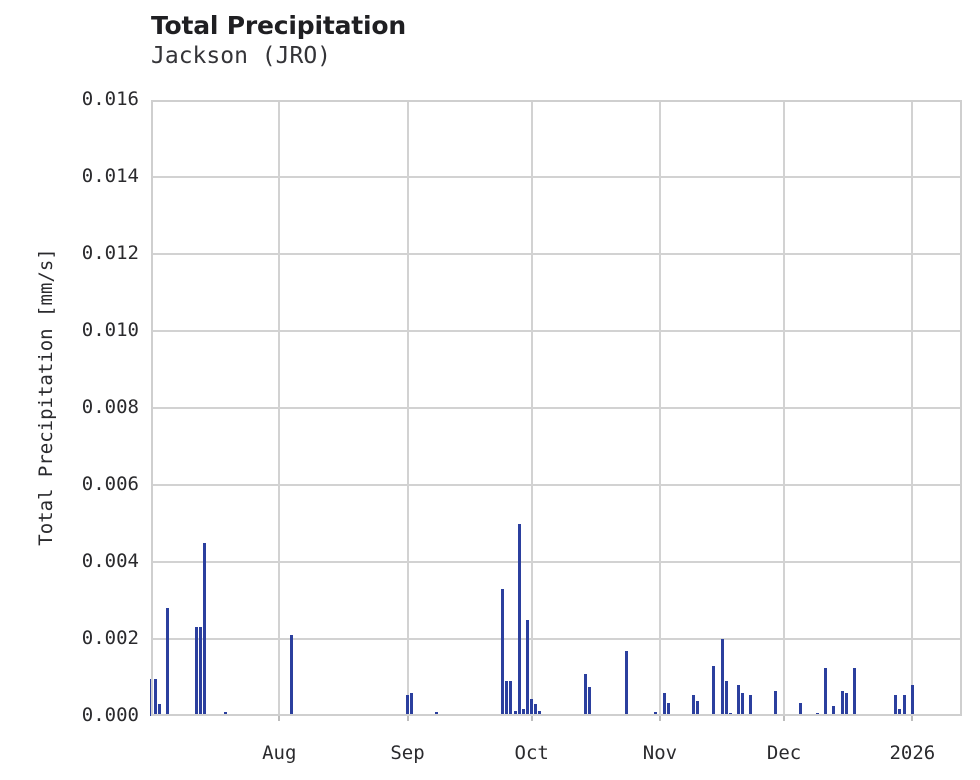 The image size is (980, 780). Describe the element at coordinates (110, 99) in the screenshot. I see `y-axis-tick-label: 0.016` at that location.